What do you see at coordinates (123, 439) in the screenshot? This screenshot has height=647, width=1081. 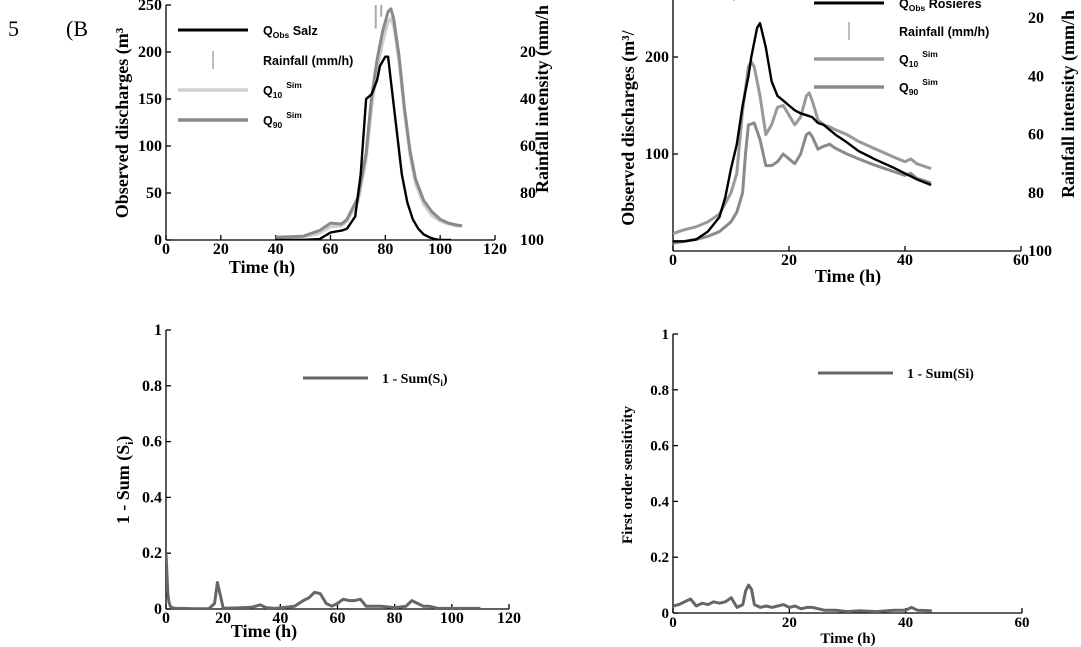 I see `y-axis-label-tail: )` at bounding box center [123, 439].